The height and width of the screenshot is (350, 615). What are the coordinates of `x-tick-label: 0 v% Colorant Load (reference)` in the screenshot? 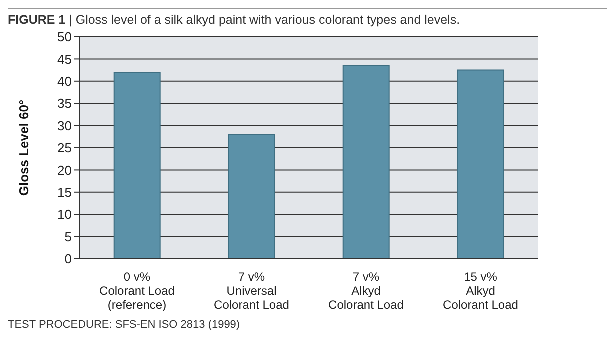 It's located at (137, 291).